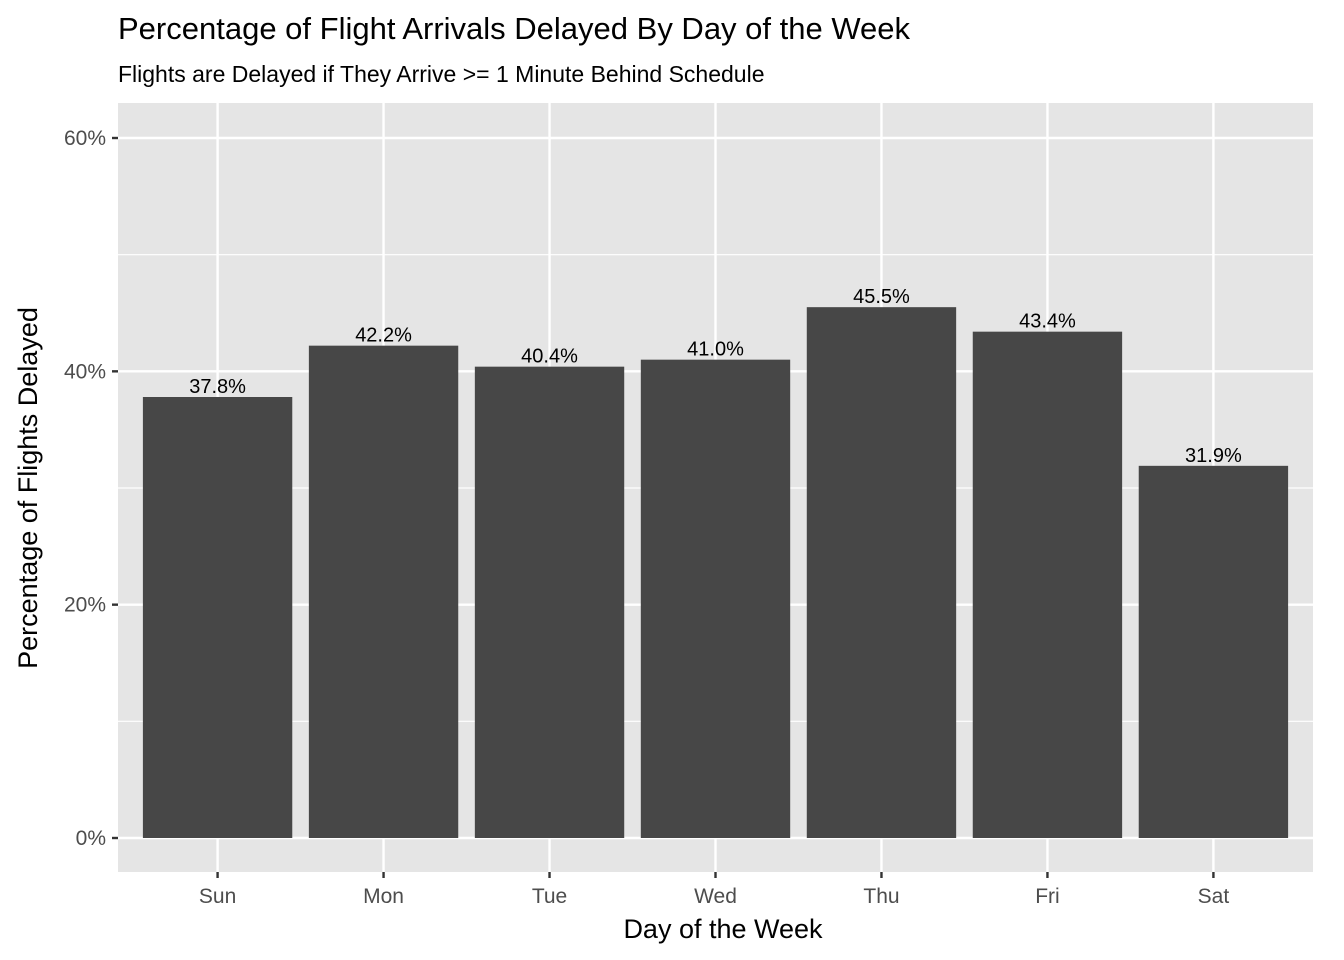 This screenshot has width=1344, height=960. What do you see at coordinates (28, 488) in the screenshot?
I see `y-axis-title: Percentage of Flights Delayed` at bounding box center [28, 488].